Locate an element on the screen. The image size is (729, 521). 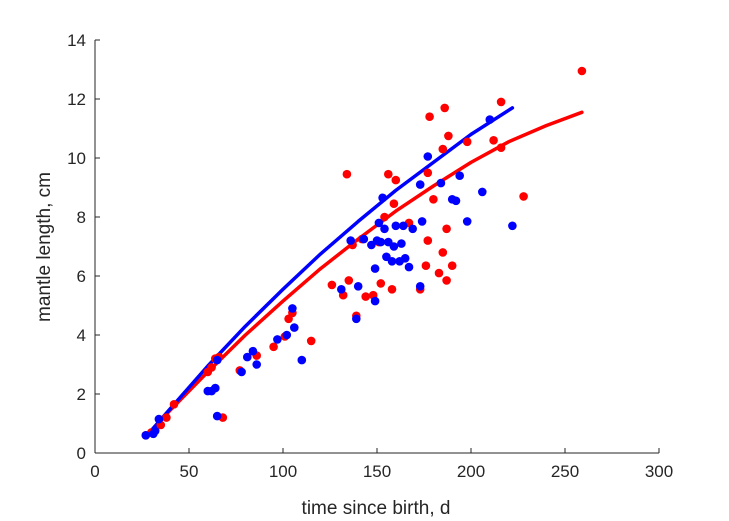
x-tick-label: 100 is located at coordinates (283, 471).